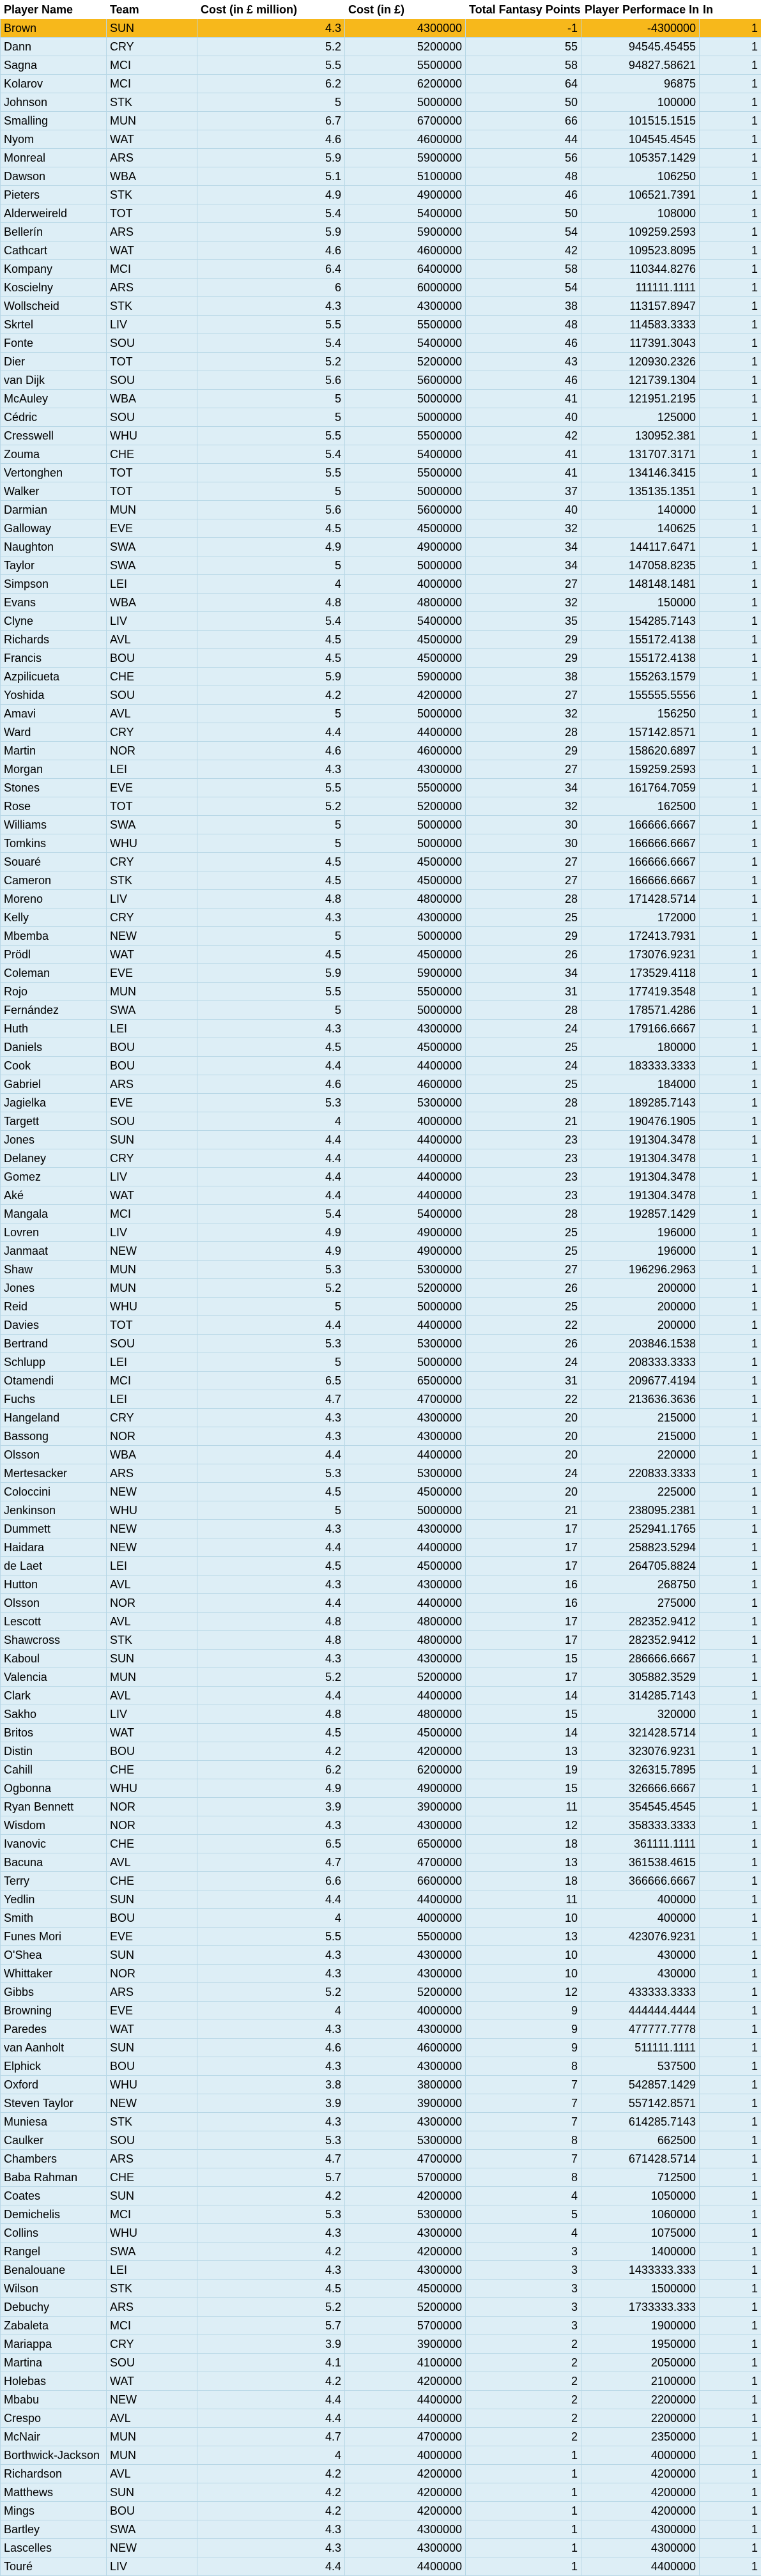  What do you see at coordinates (523, 2084) in the screenshot?
I see `points-cell: 7` at bounding box center [523, 2084].